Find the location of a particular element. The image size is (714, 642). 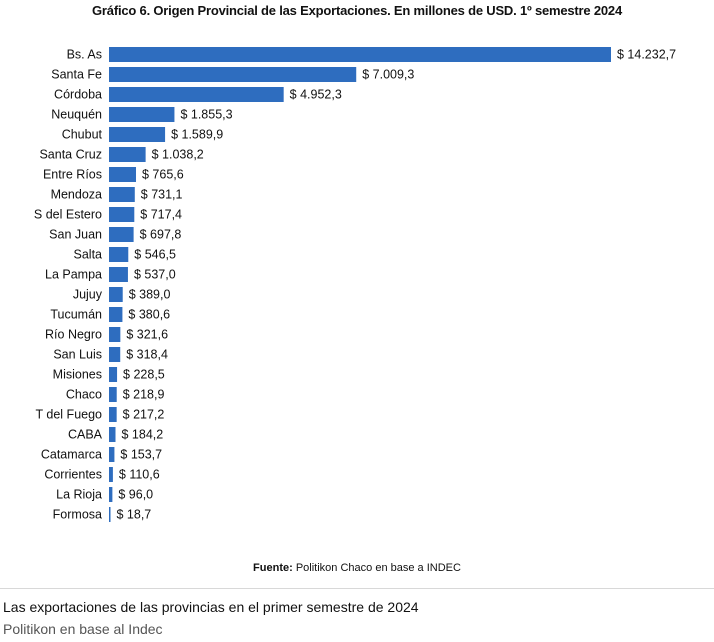

category-label: La Rioja is located at coordinates (79, 495).